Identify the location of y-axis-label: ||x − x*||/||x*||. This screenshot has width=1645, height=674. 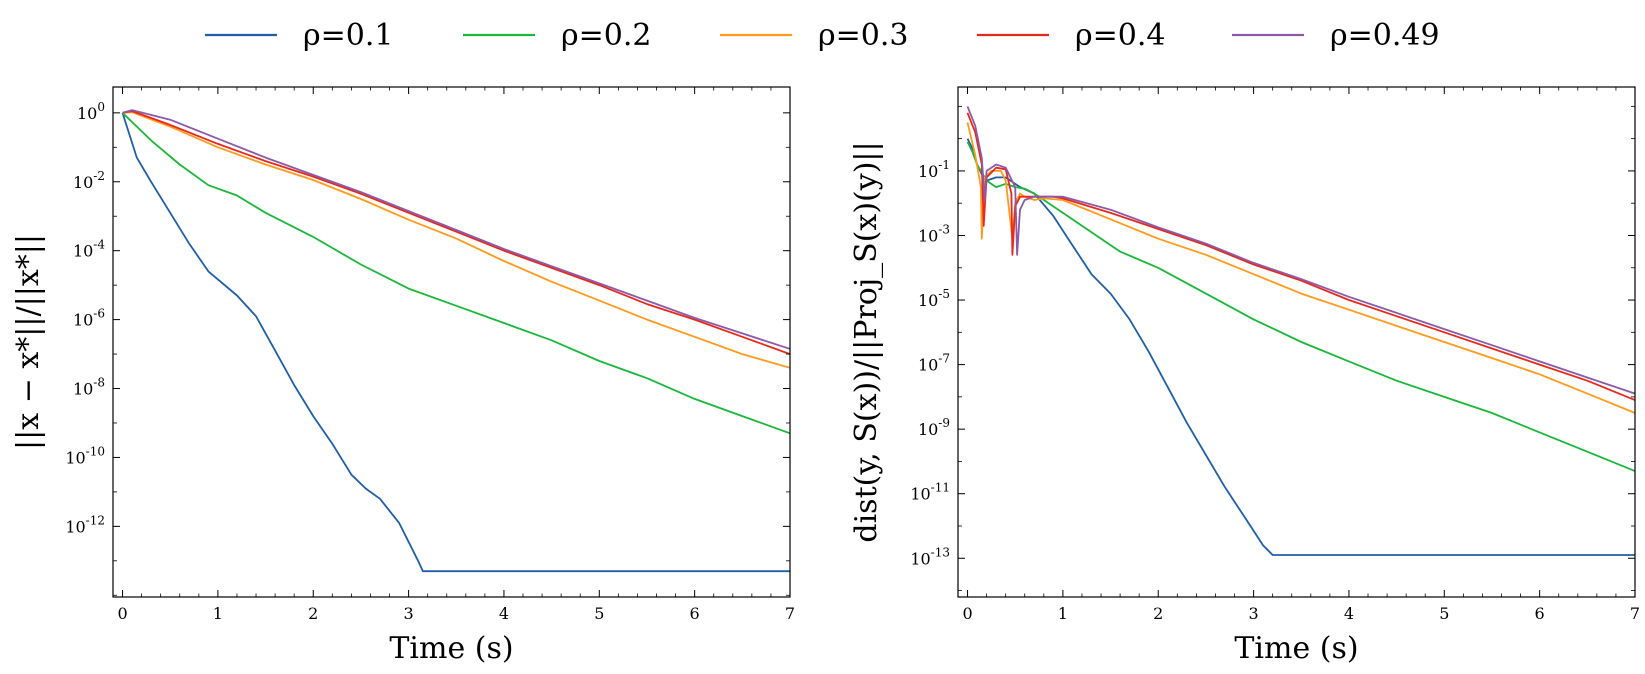
(28, 342).